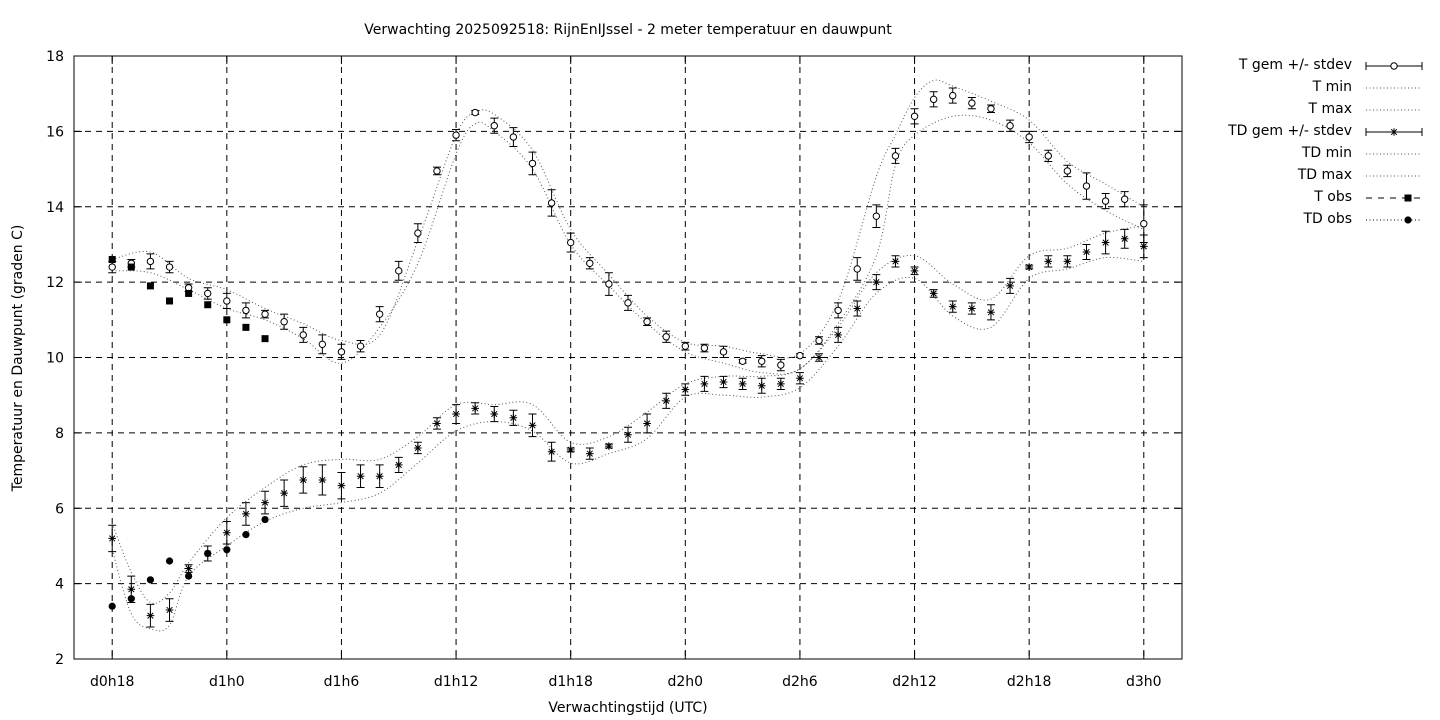  What do you see at coordinates (1310, 155) in the screenshot?
I see `legend-item-td-min: TD min` at bounding box center [1310, 155].